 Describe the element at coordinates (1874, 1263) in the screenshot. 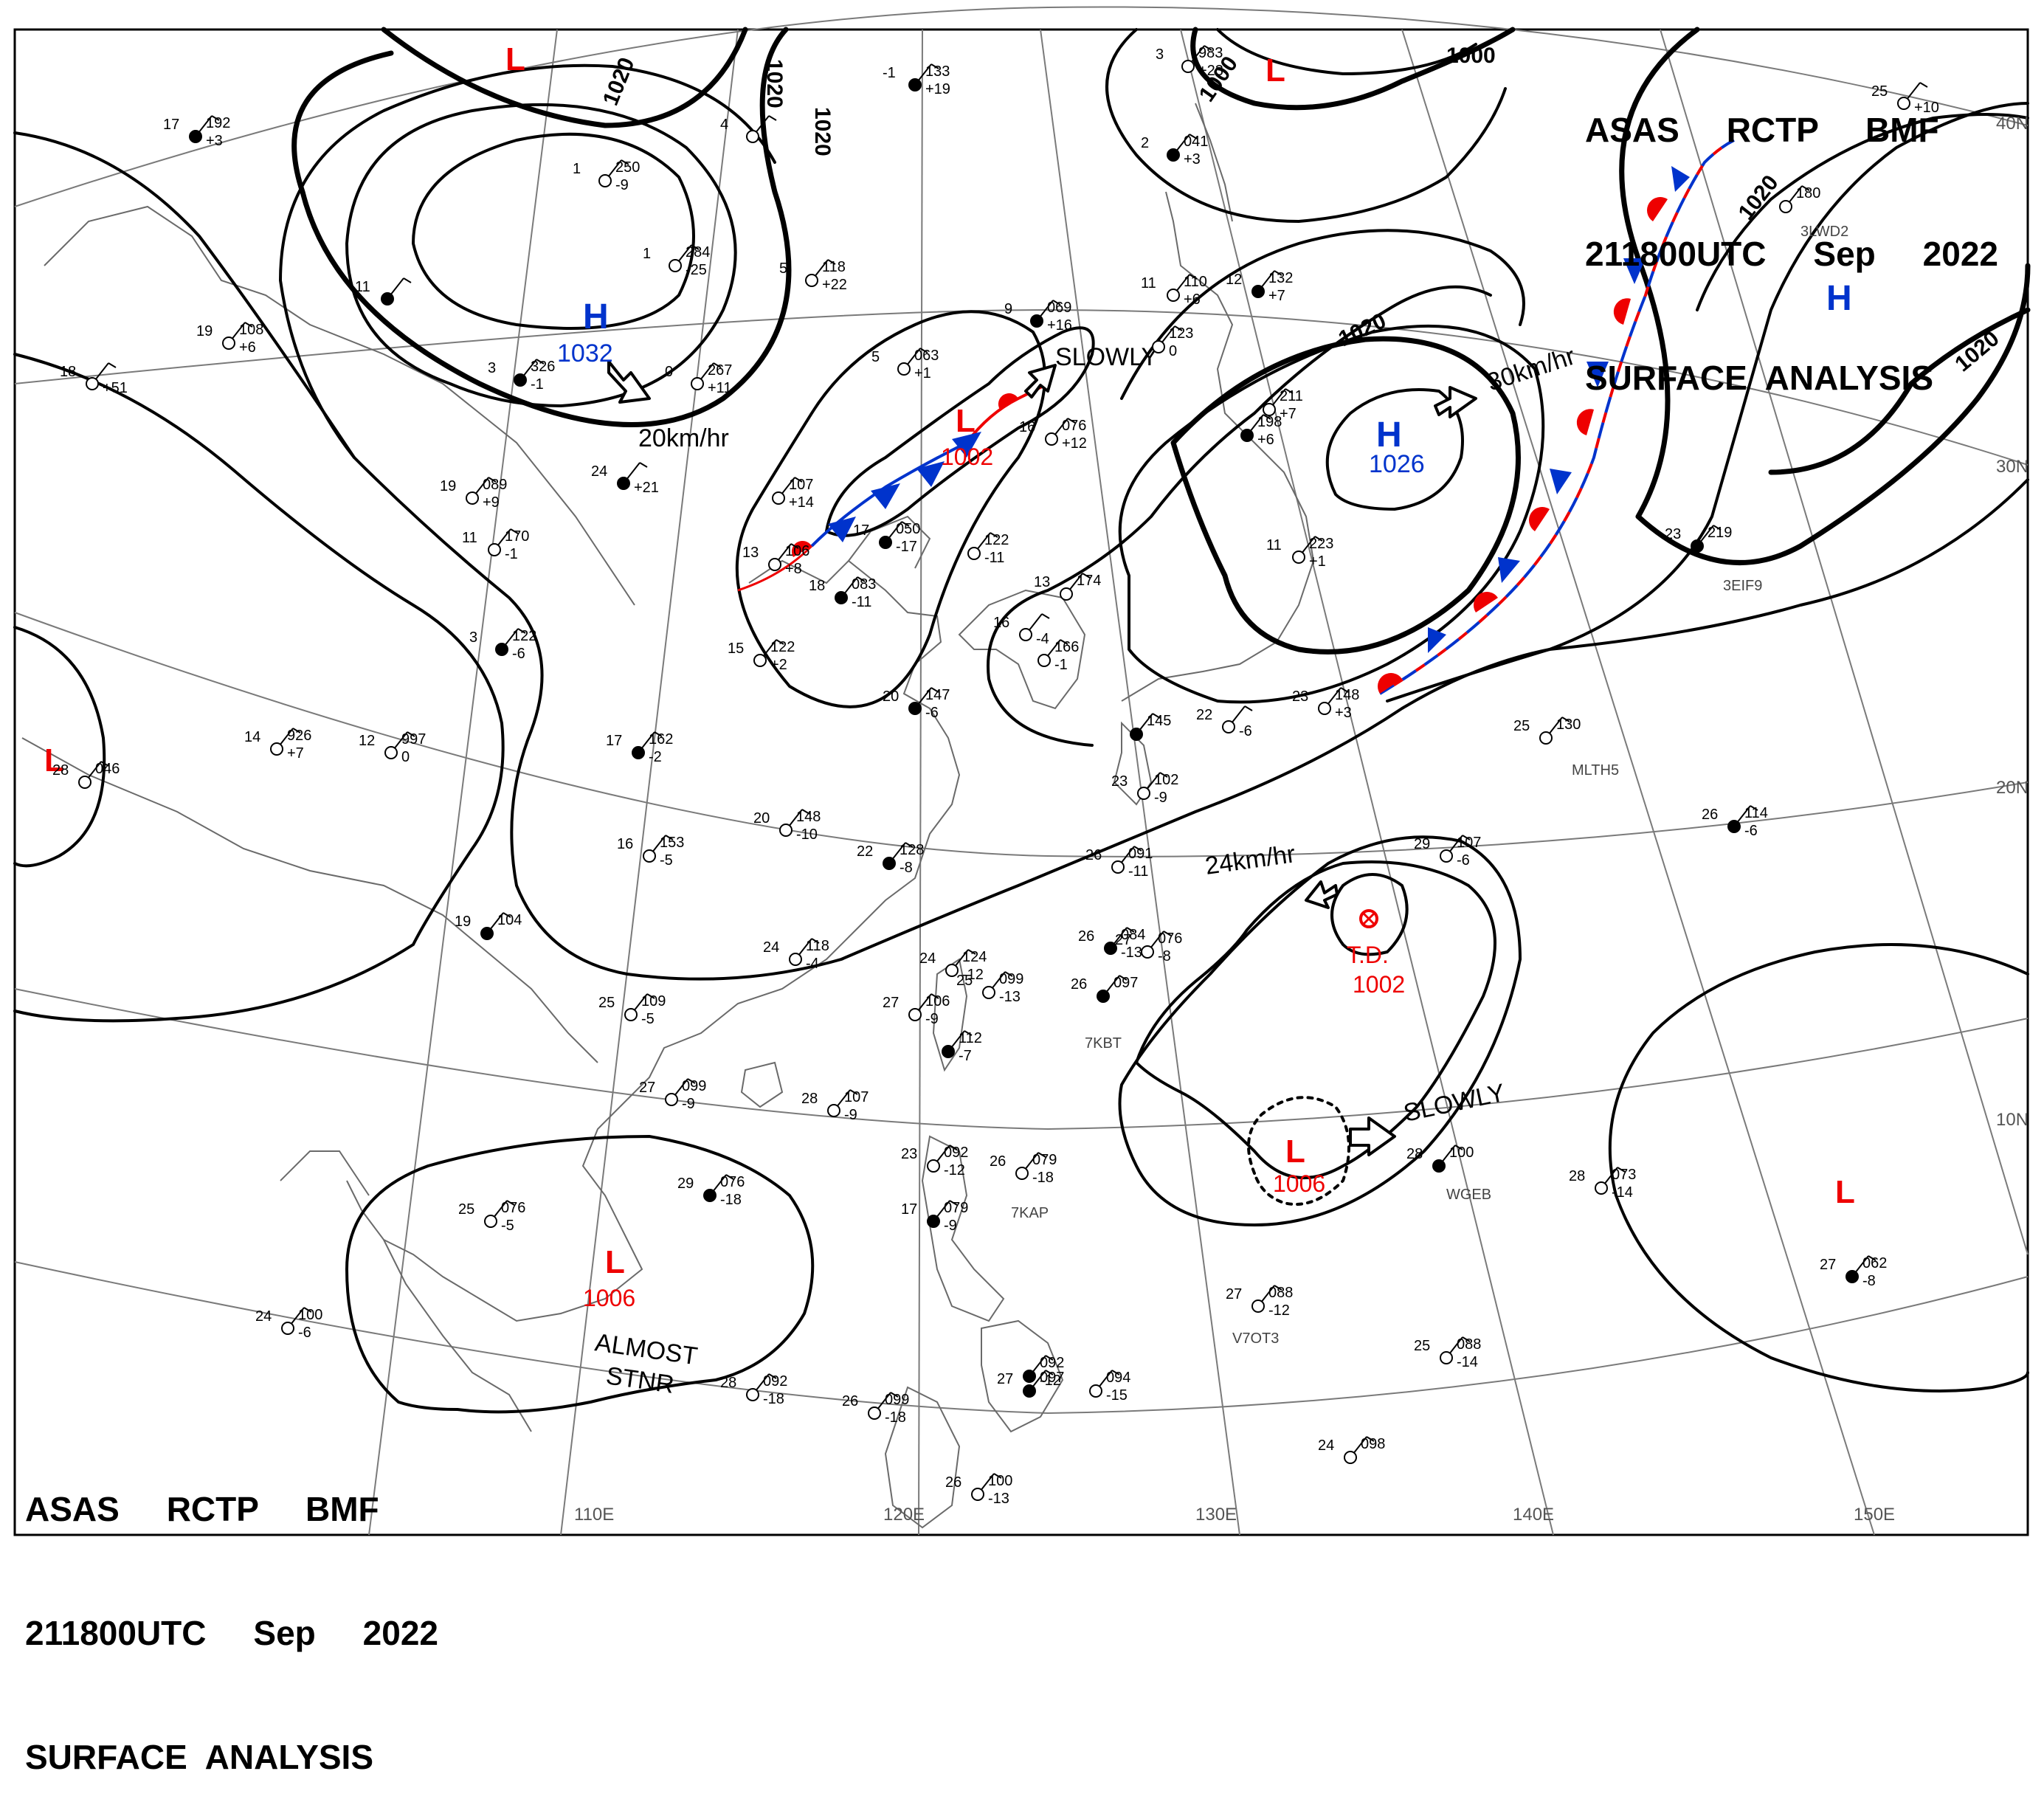

I see `station-pressure: 062` at that location.